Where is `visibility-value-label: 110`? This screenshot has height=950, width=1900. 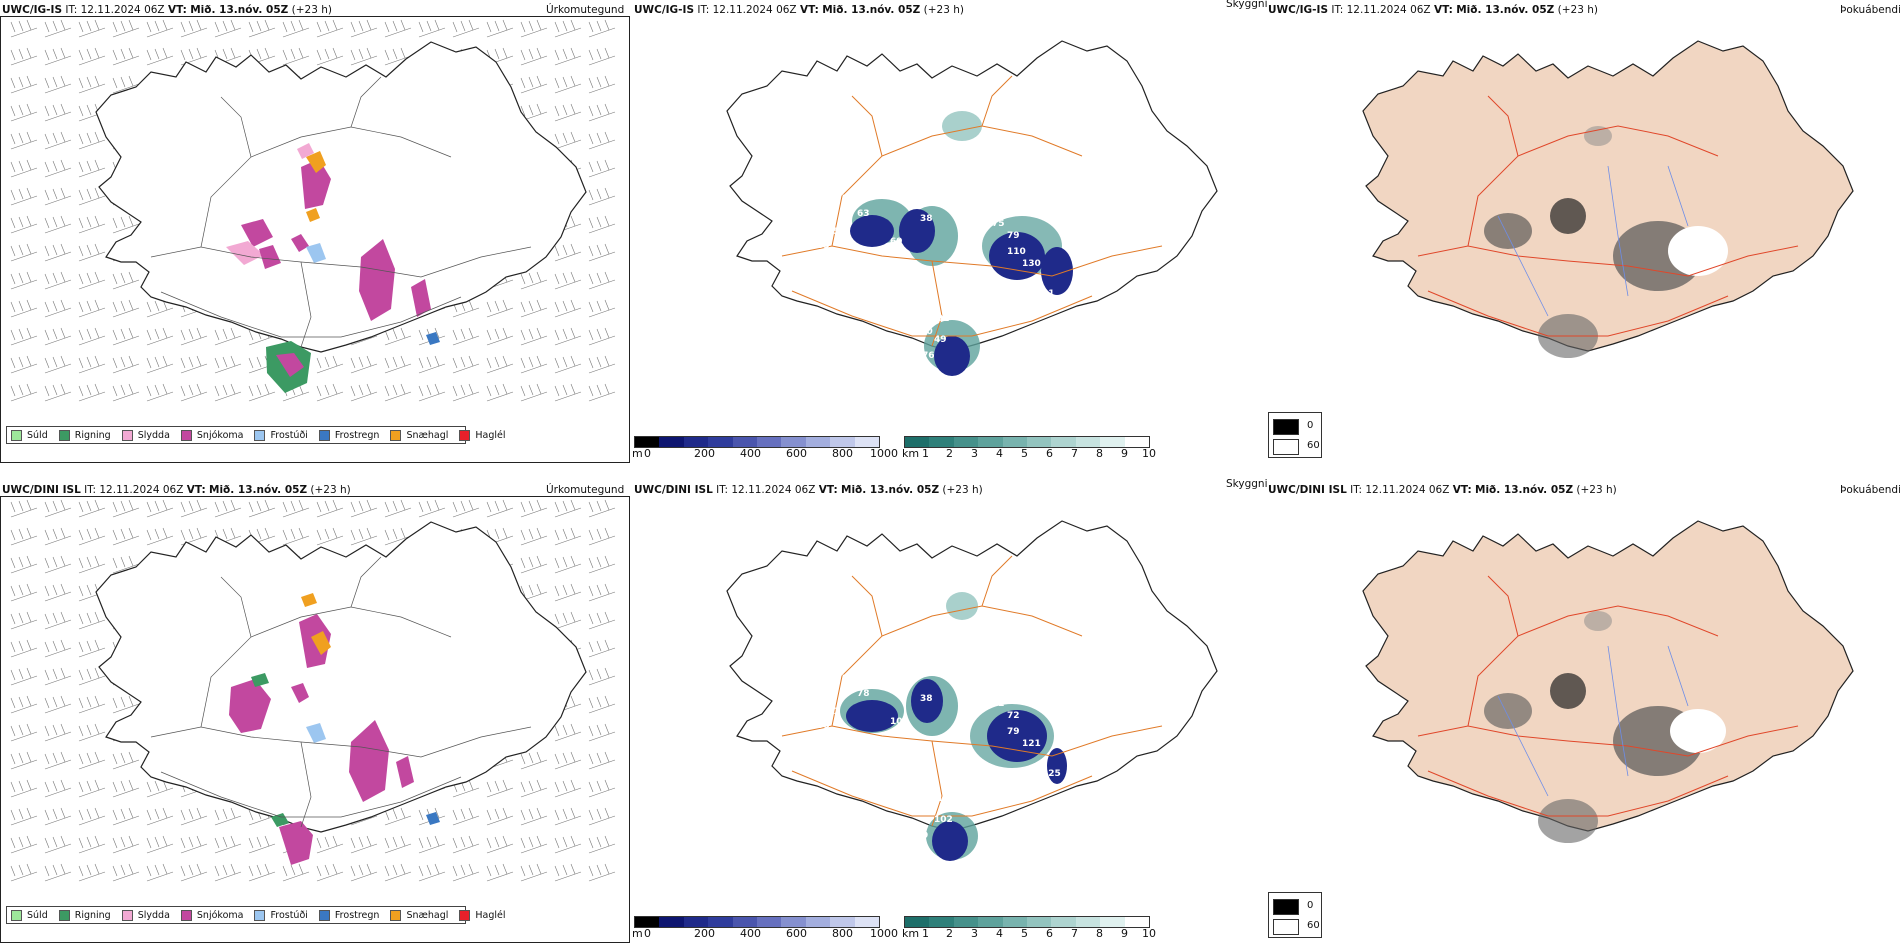
visibility-value-label: 110 is located at coordinates (1016, 252).